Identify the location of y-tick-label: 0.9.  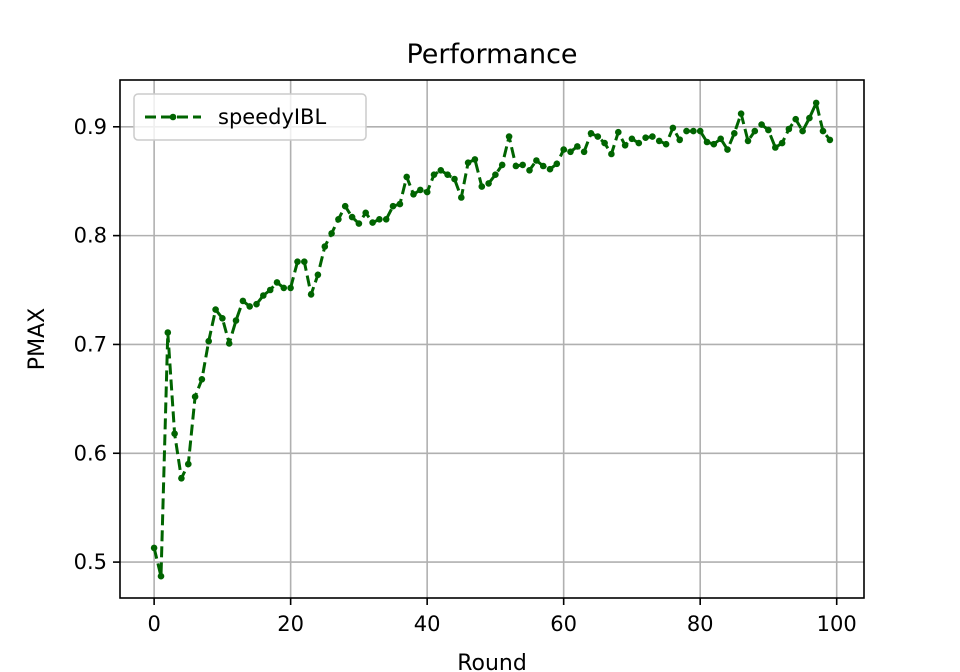
(90, 127).